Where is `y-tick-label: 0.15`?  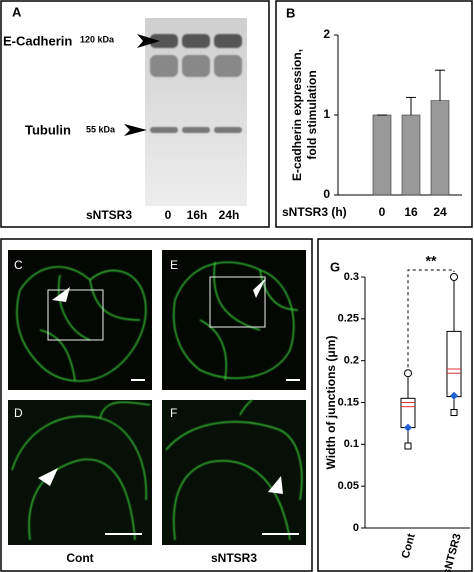
y-tick-label: 0.15 is located at coordinates (348, 402).